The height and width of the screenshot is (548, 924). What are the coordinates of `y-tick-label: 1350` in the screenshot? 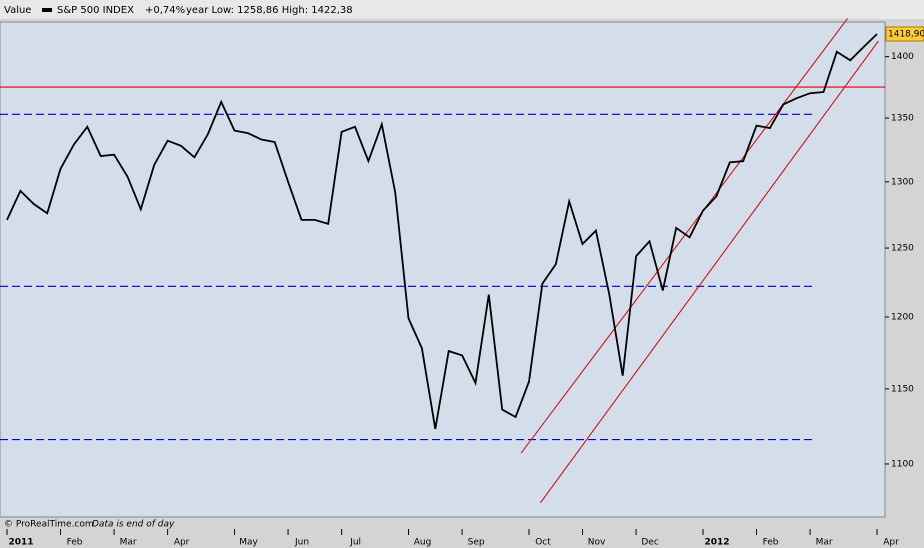 It's located at (902, 119).